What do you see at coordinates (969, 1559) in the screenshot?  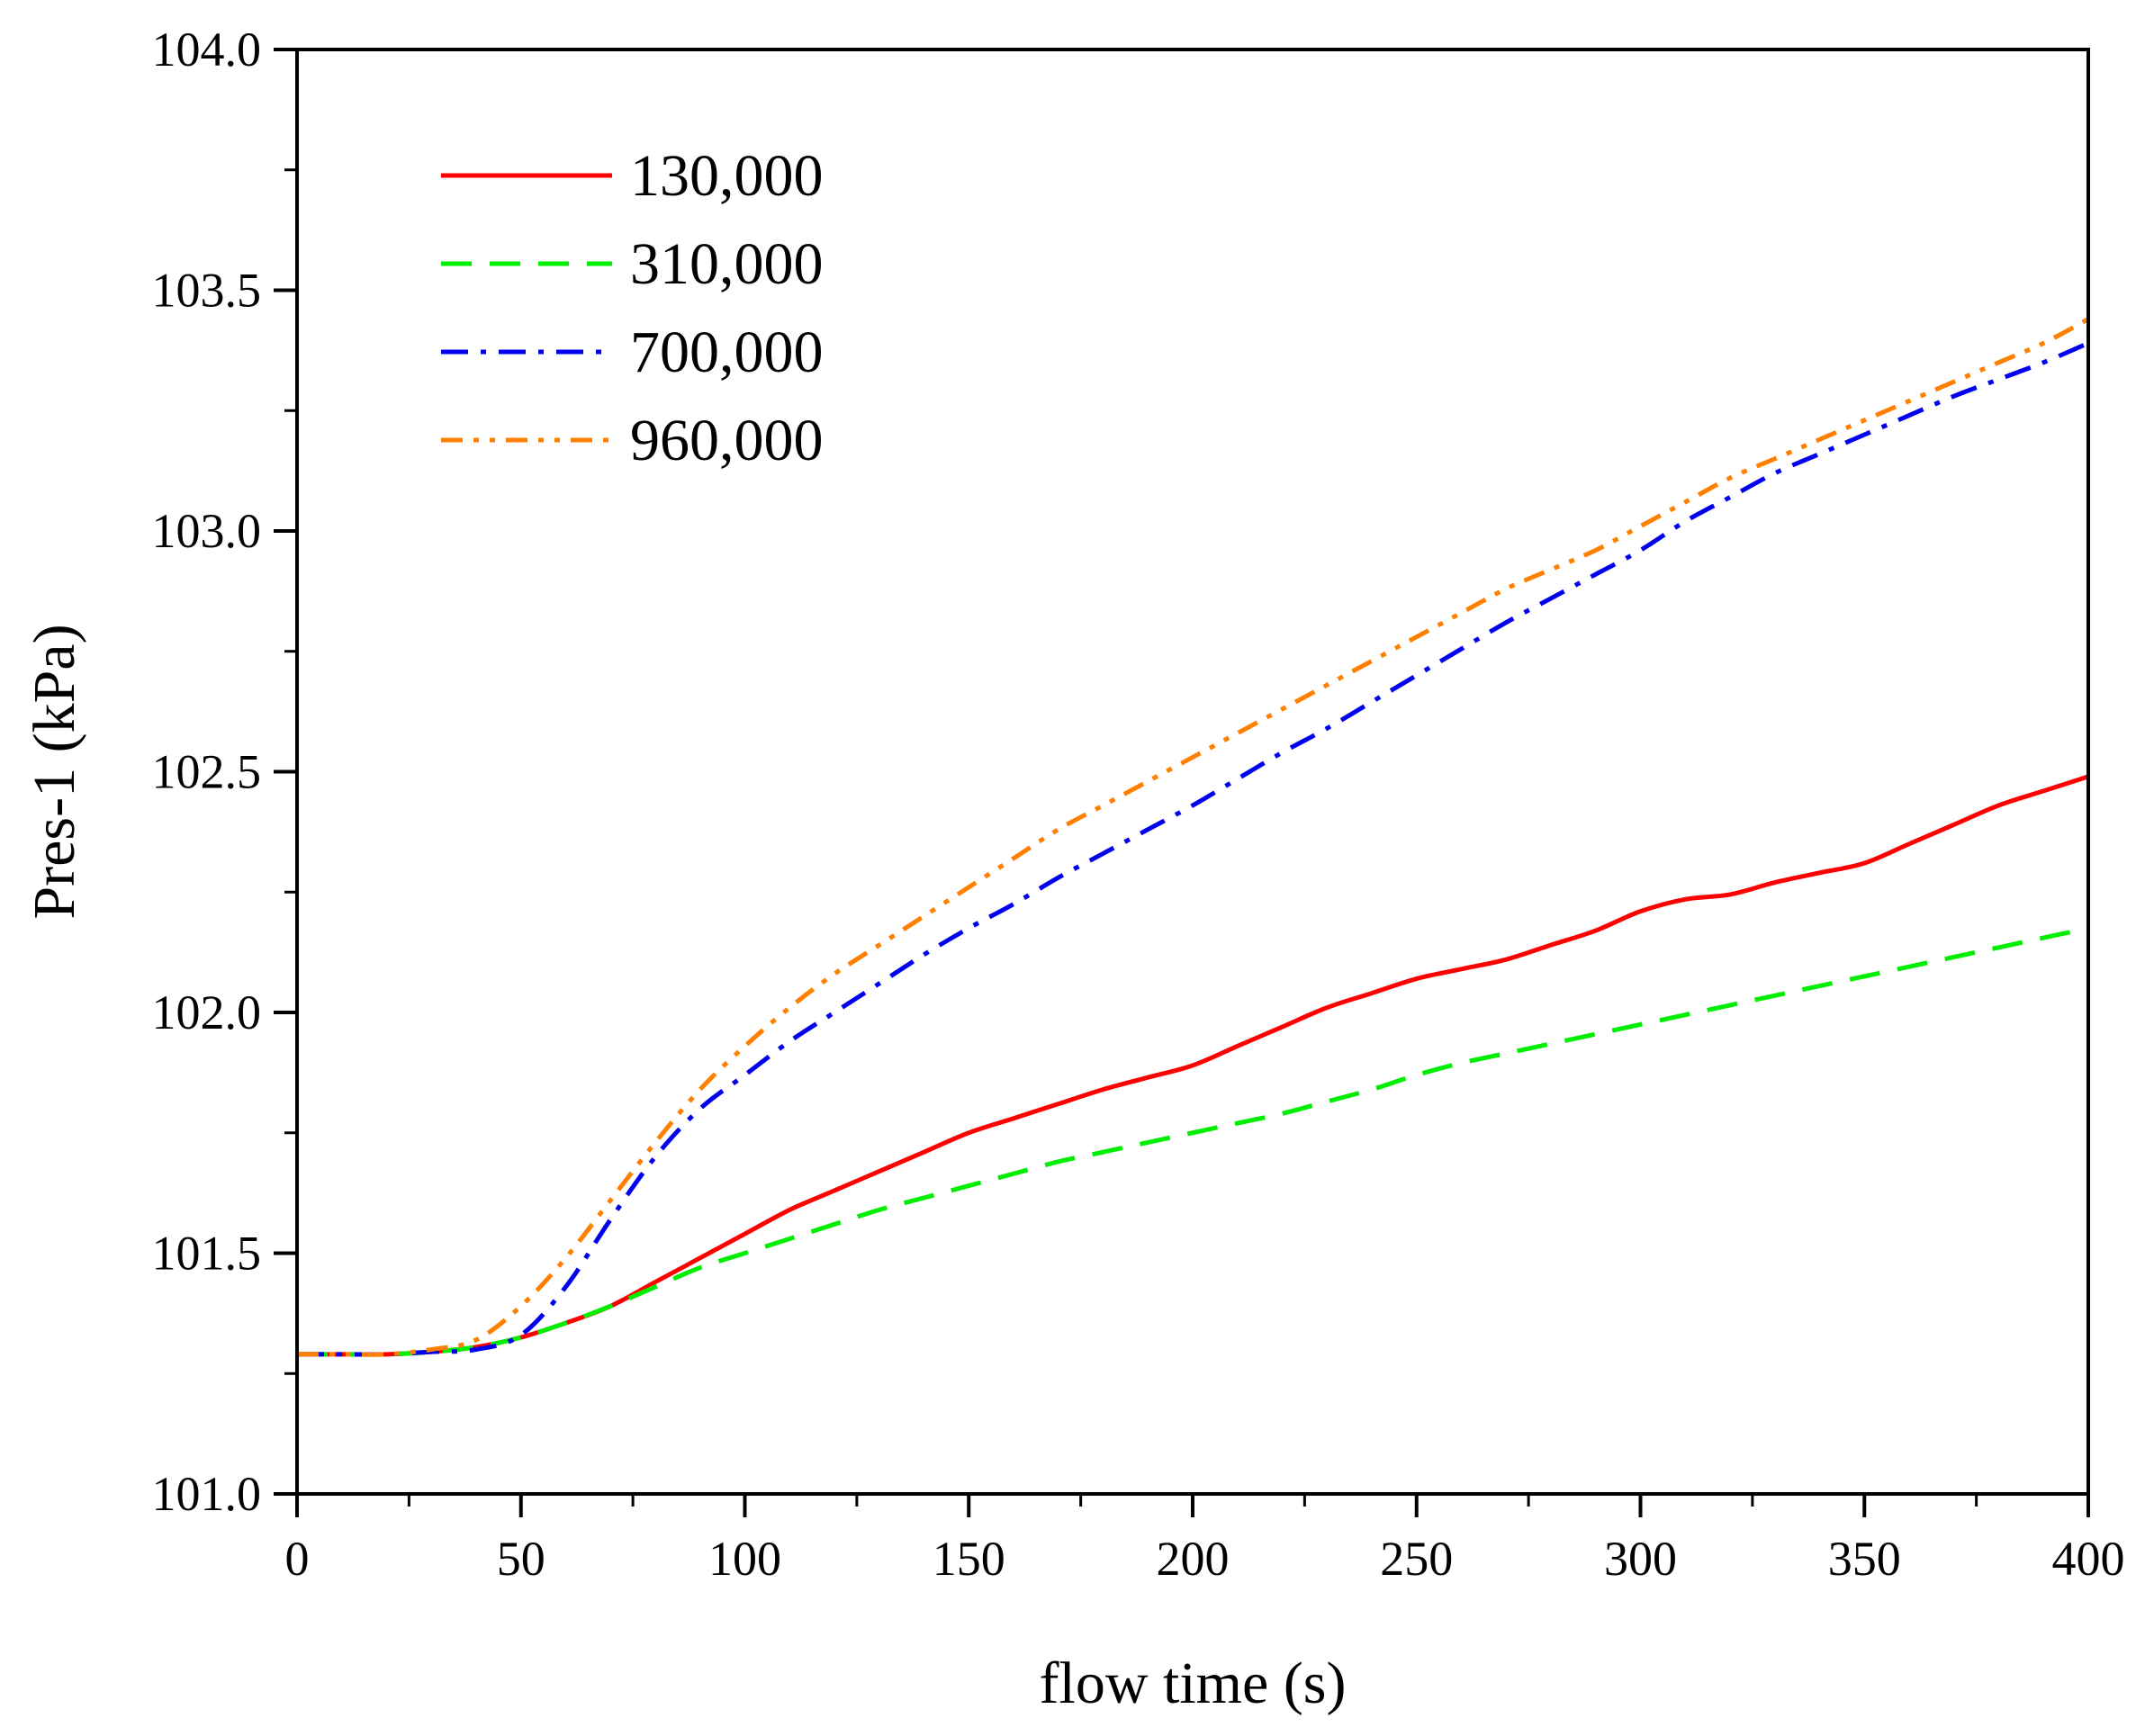 I see `x-tick-label: 150` at bounding box center [969, 1559].